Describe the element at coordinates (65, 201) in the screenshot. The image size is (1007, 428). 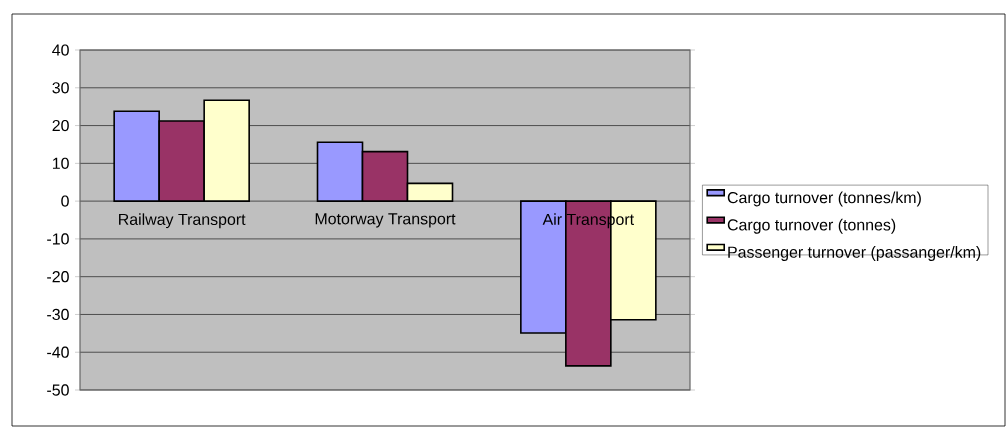
I see `y-tick-label: 0` at that location.